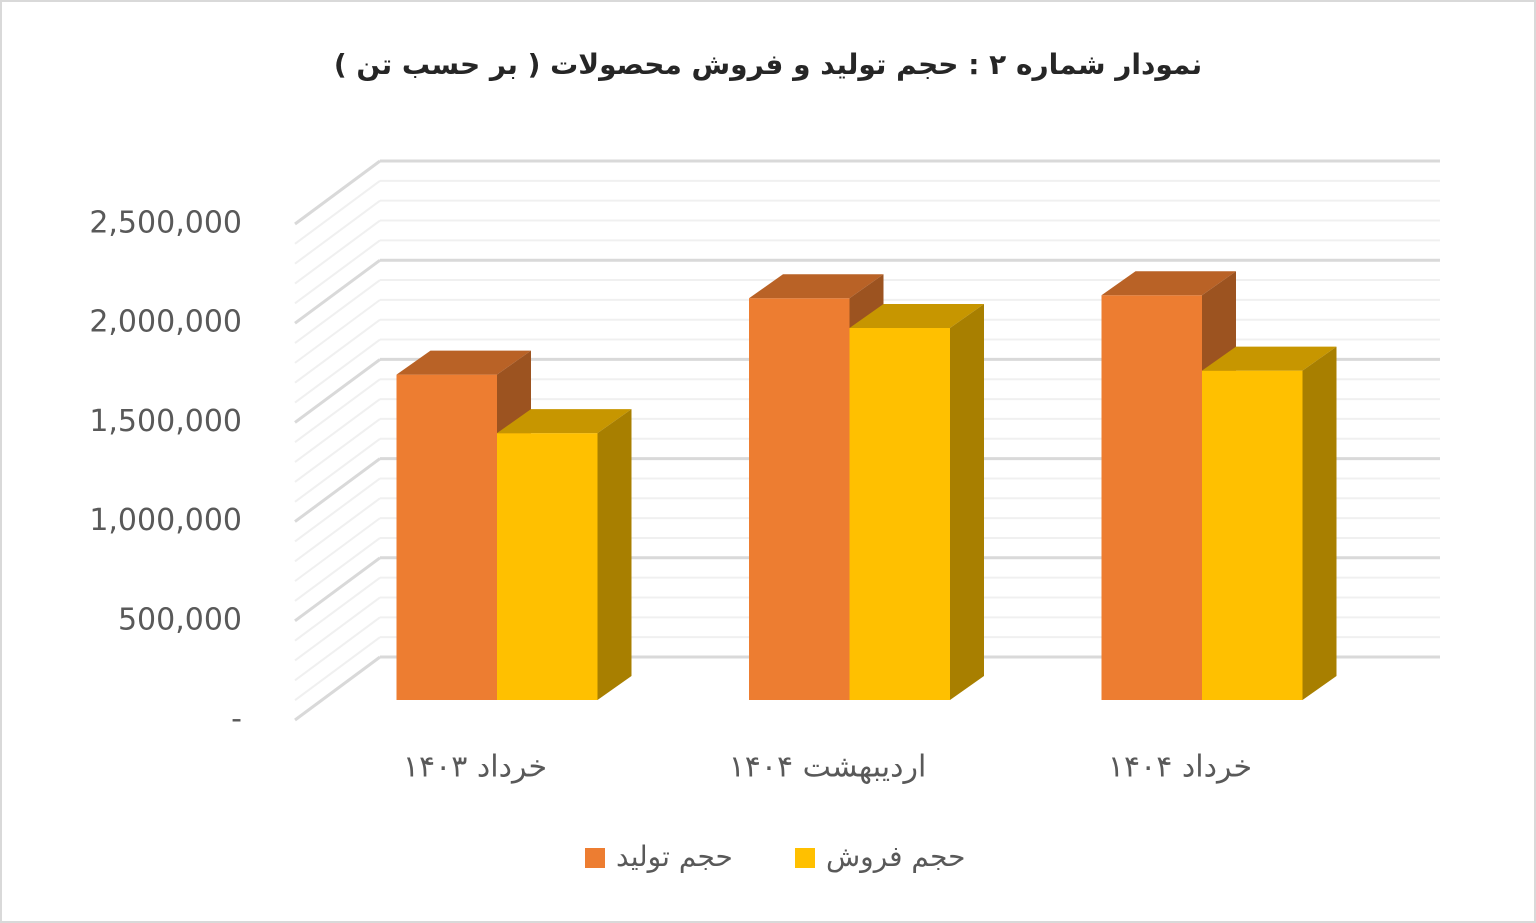 The width and height of the screenshot is (1536, 923). Describe the element at coordinates (674, 856) in the screenshot. I see `legend-label: حجم تولید` at that location.